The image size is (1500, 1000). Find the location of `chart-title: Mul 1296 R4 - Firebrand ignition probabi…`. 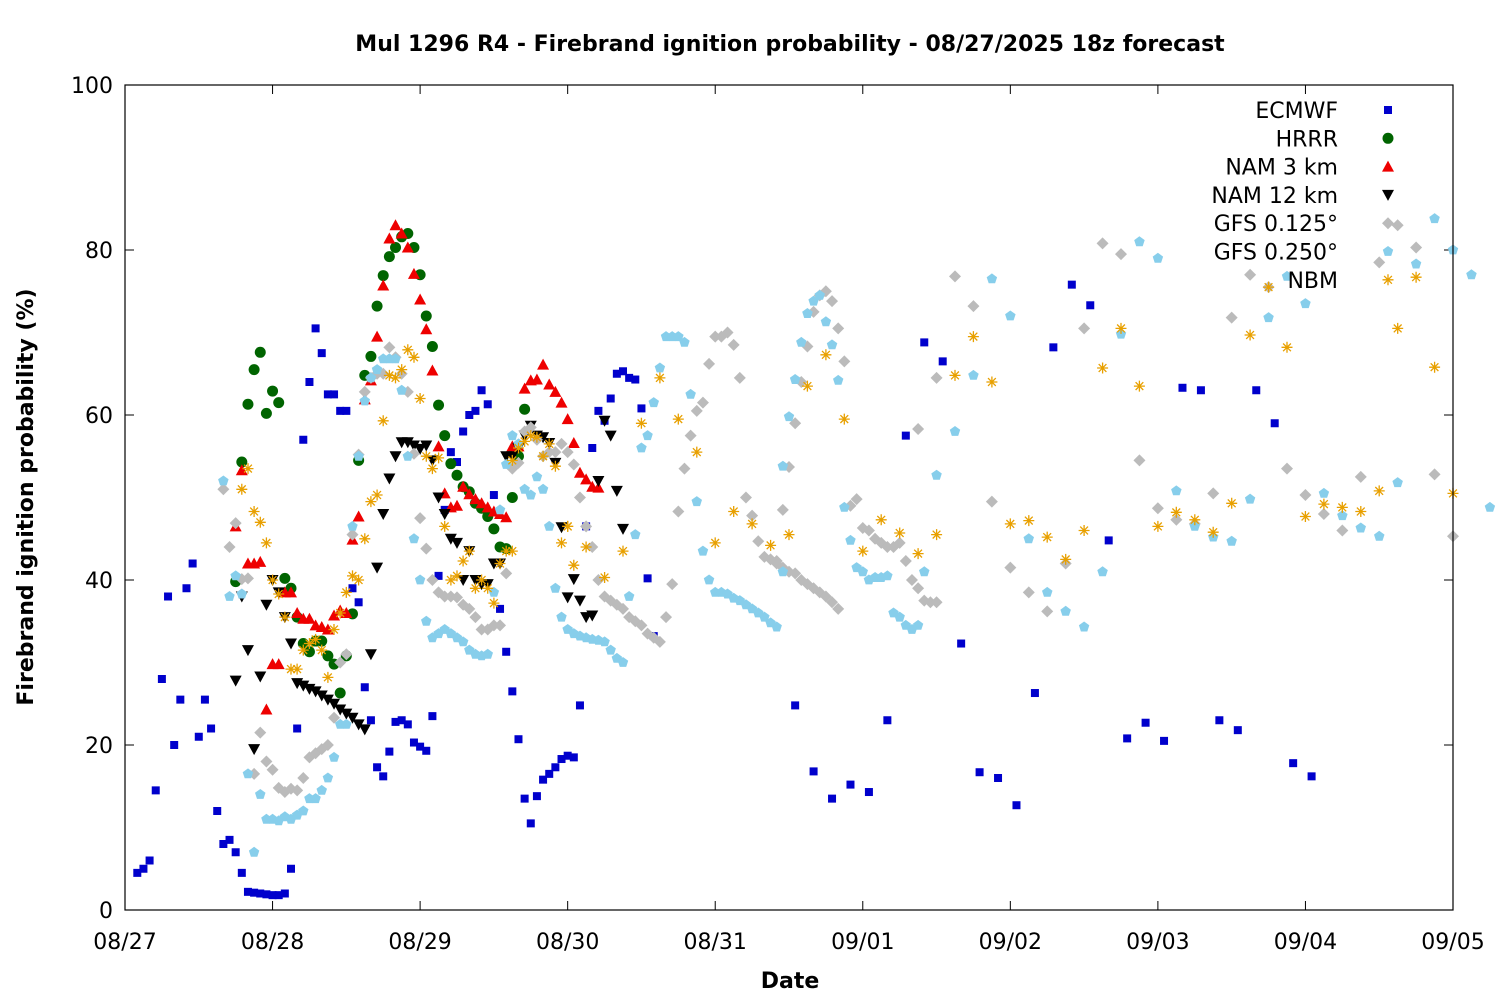

chart-title: Mul 1296 R4 - Firebrand ignition probabi… is located at coordinates (790, 44).